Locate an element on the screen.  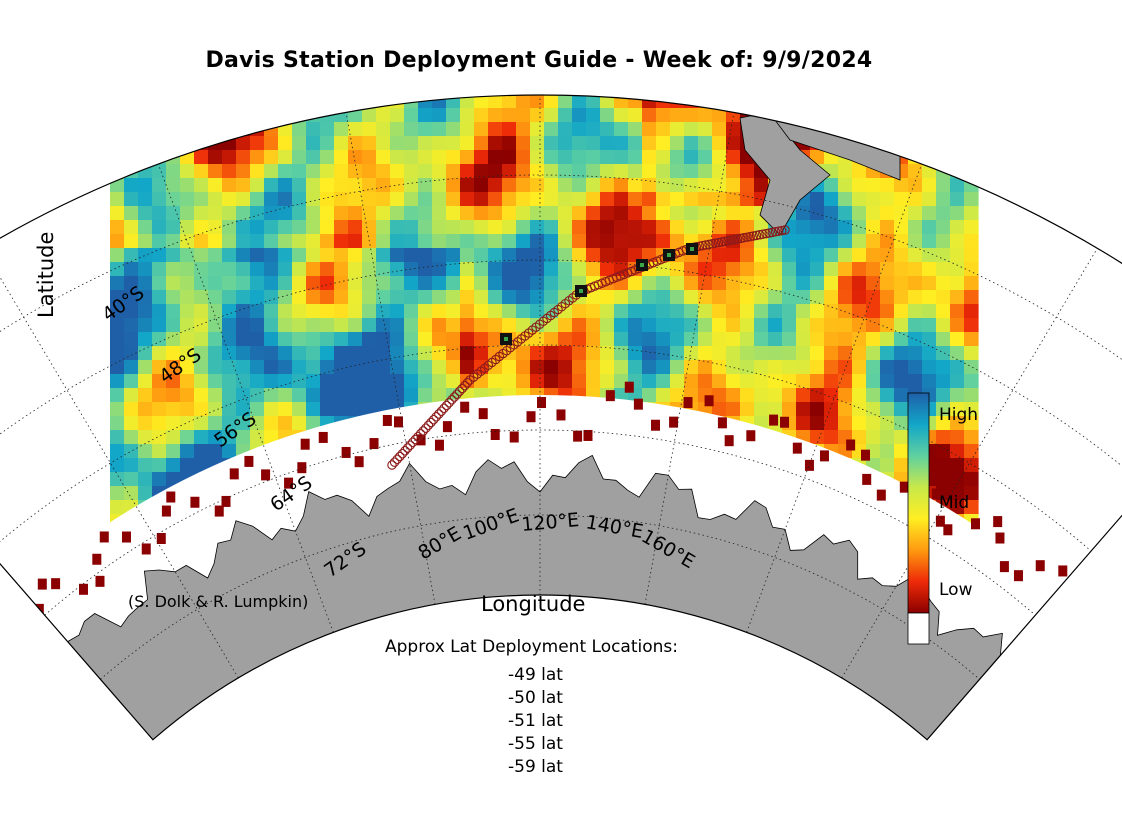
deployment-lat-item: -50 lat is located at coordinates (535, 698).